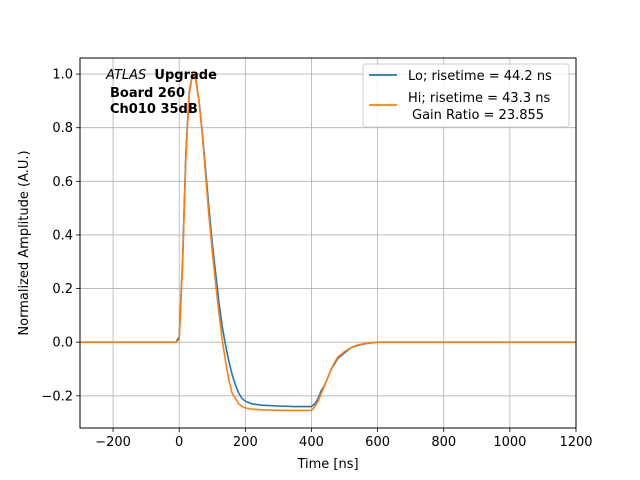 The width and height of the screenshot is (640, 480). Describe the element at coordinates (185, 75) in the screenshot. I see `upgrade-label: Upgrade` at that location.